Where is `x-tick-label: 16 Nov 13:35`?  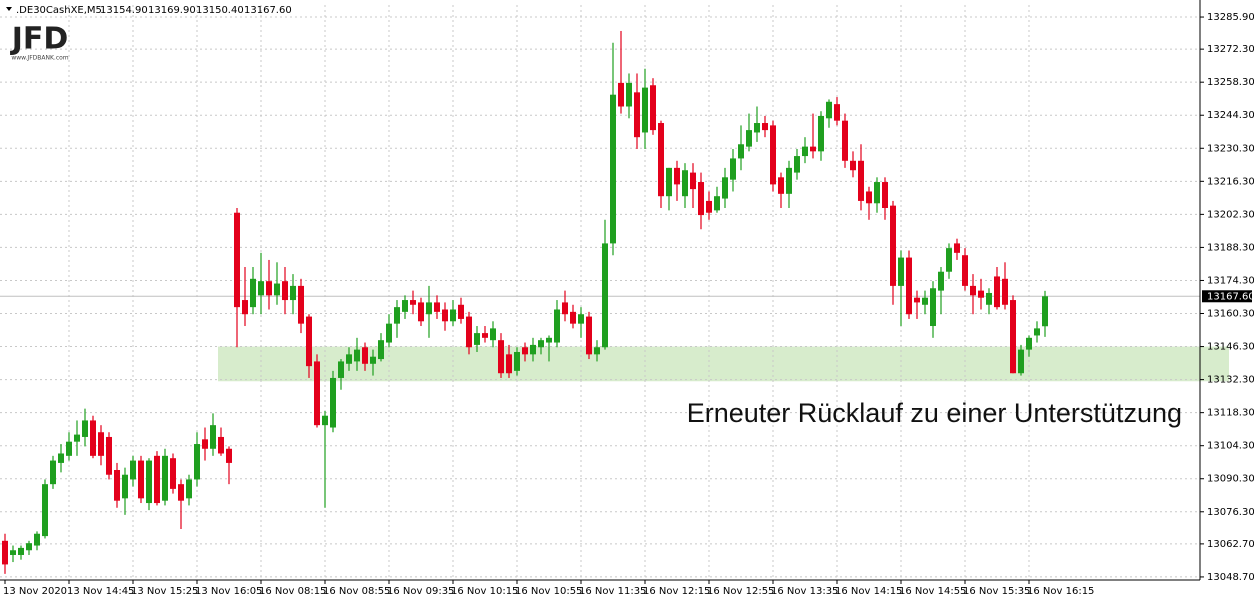
x-tick-label: 16 Nov 13:35 is located at coordinates (804, 591).